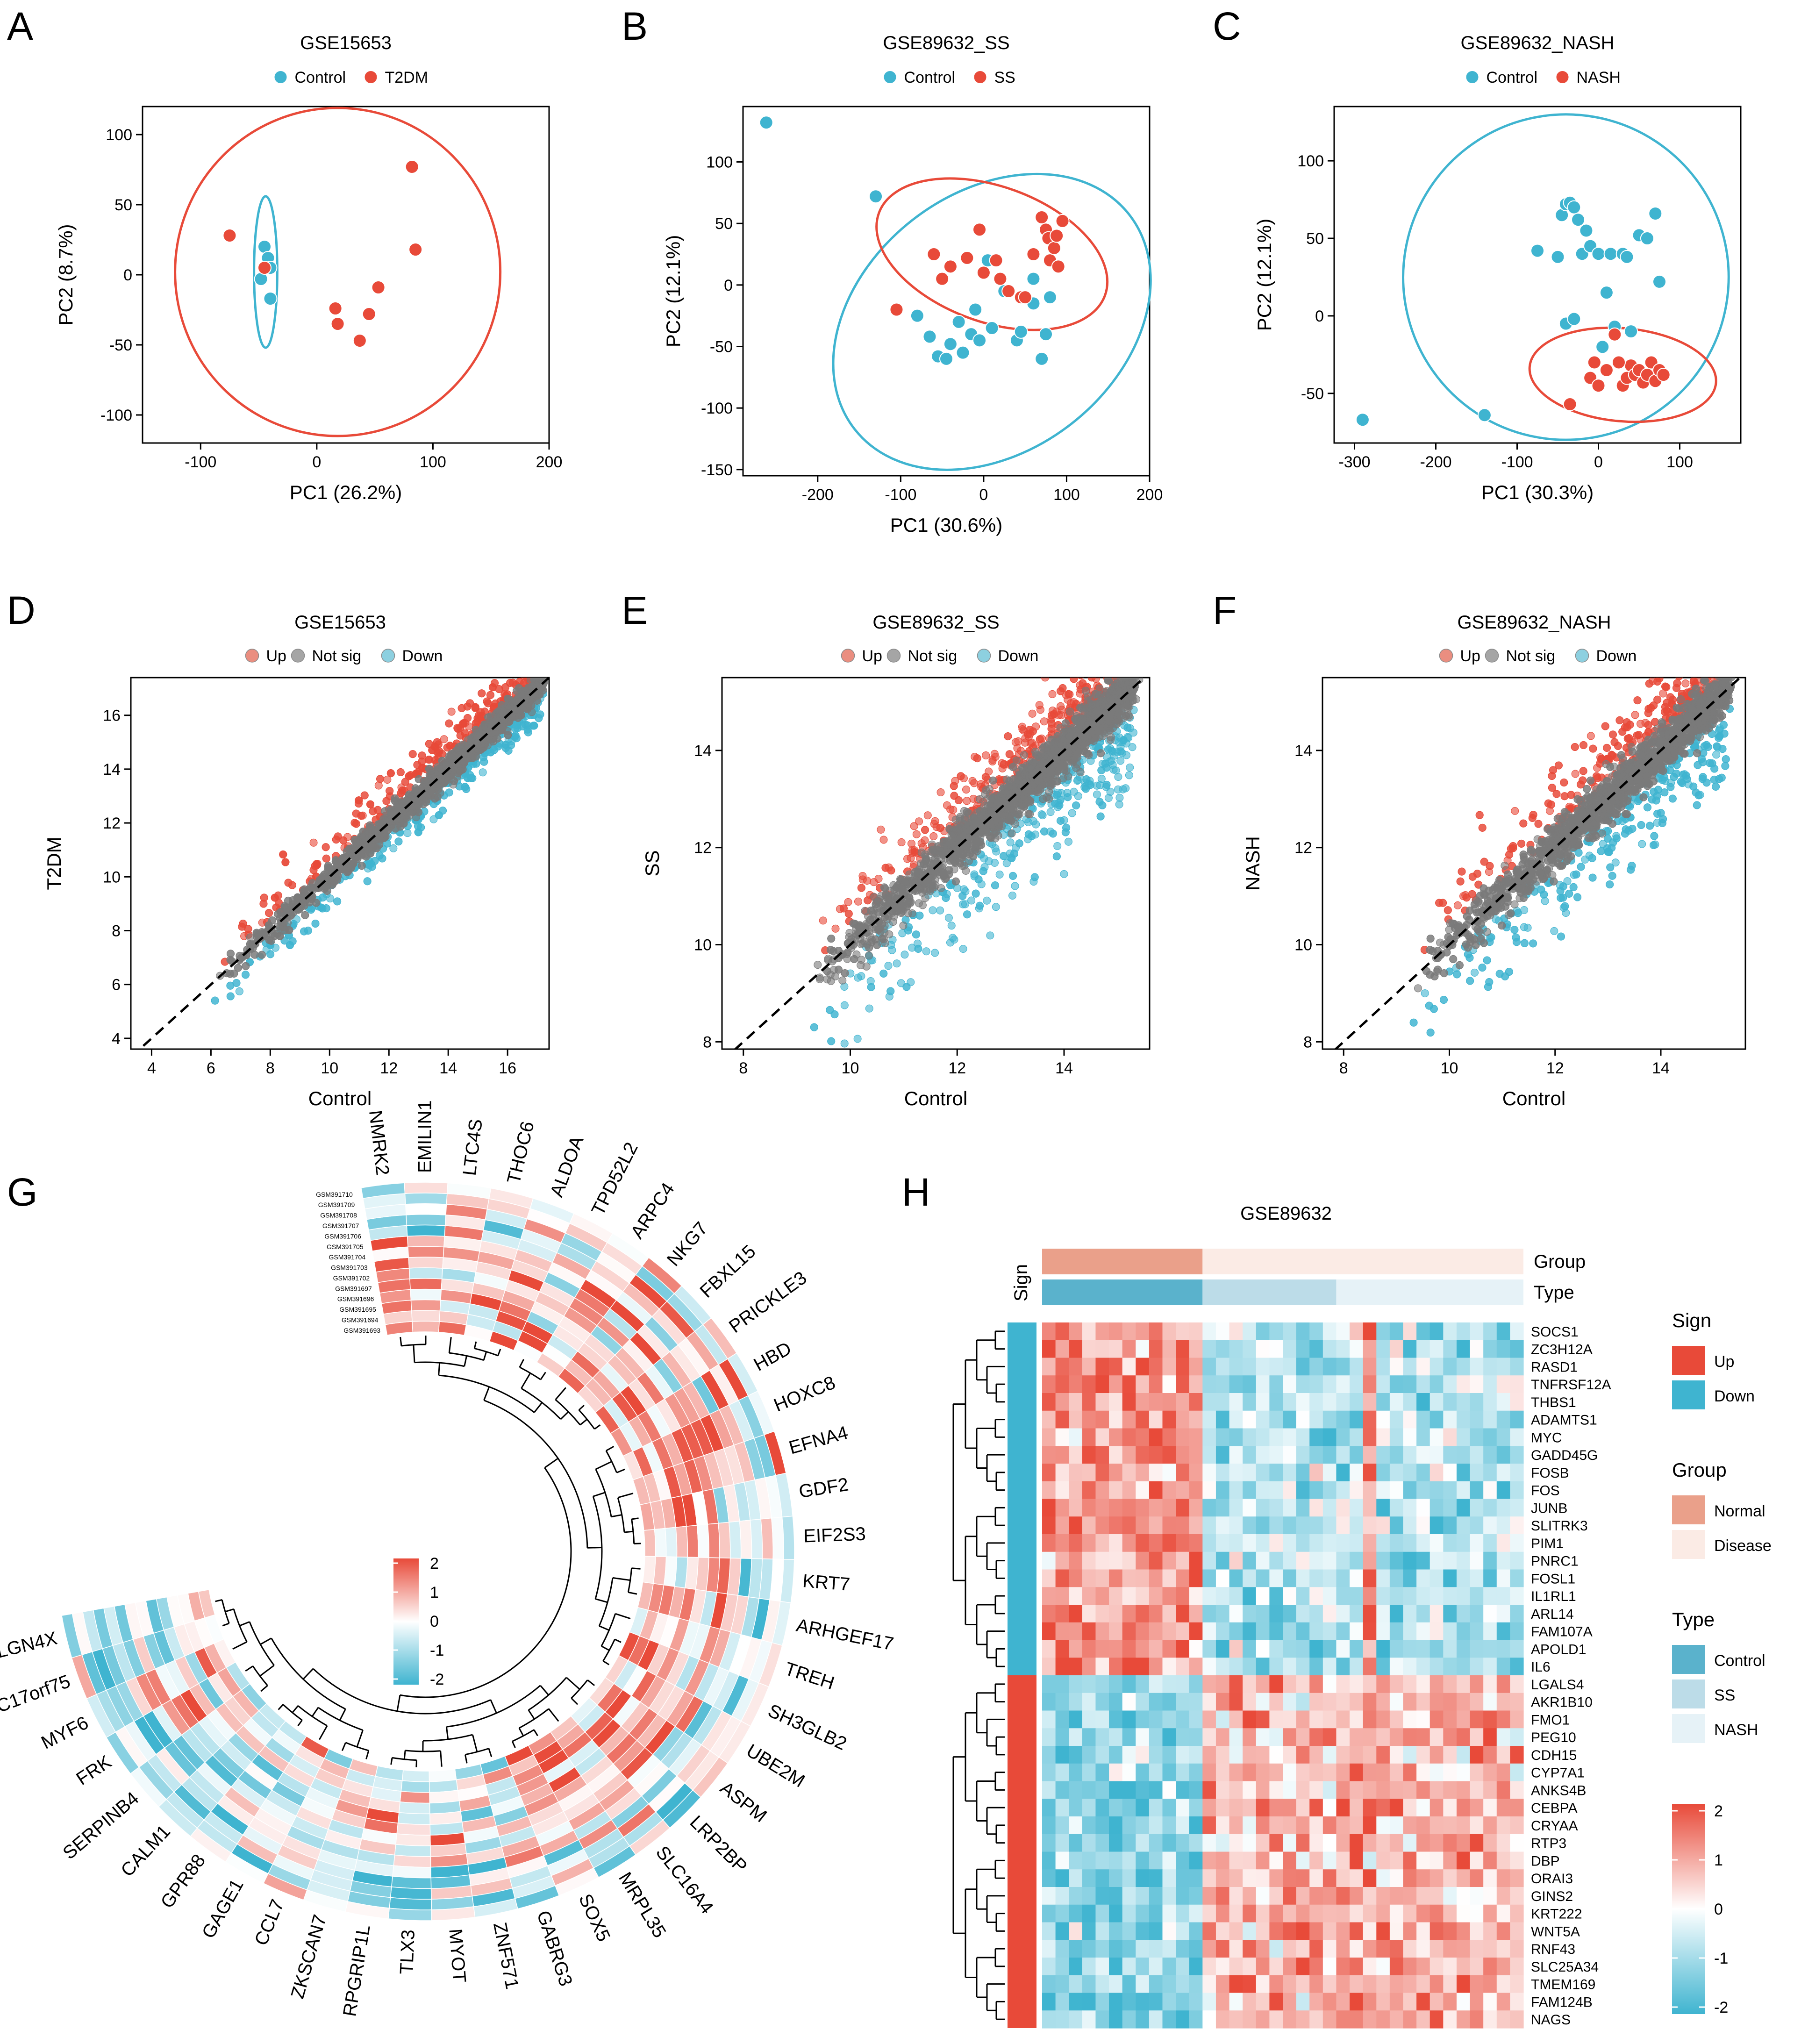  What do you see at coordinates (1472, 77) in the screenshot?
I see `legend-marker-control` at bounding box center [1472, 77].